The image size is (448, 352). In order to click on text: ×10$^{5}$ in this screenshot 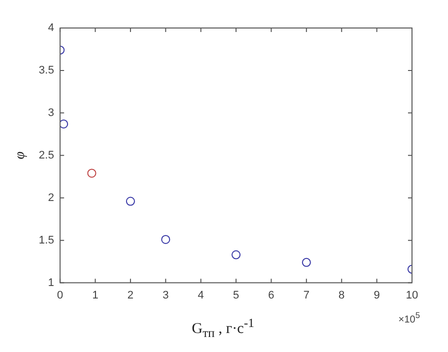, I will do `click(409, 318)`.